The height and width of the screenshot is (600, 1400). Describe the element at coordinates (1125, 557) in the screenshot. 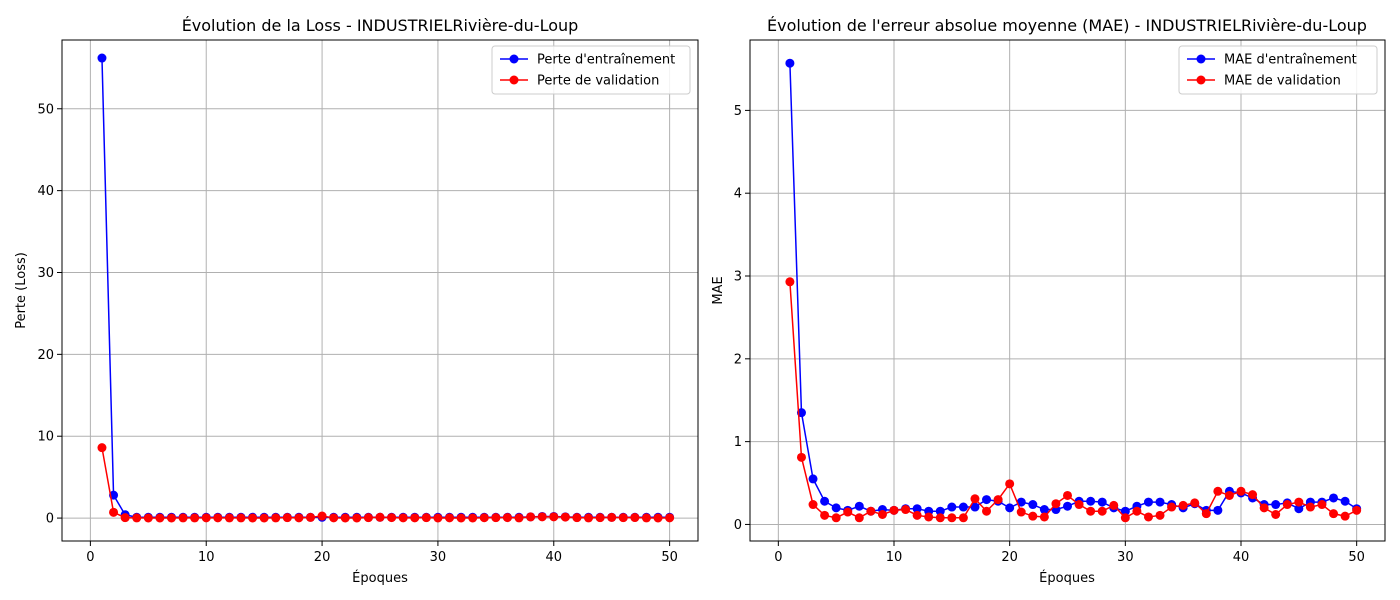

I see `mae-chart-xtick-label-3: 30` at that location.